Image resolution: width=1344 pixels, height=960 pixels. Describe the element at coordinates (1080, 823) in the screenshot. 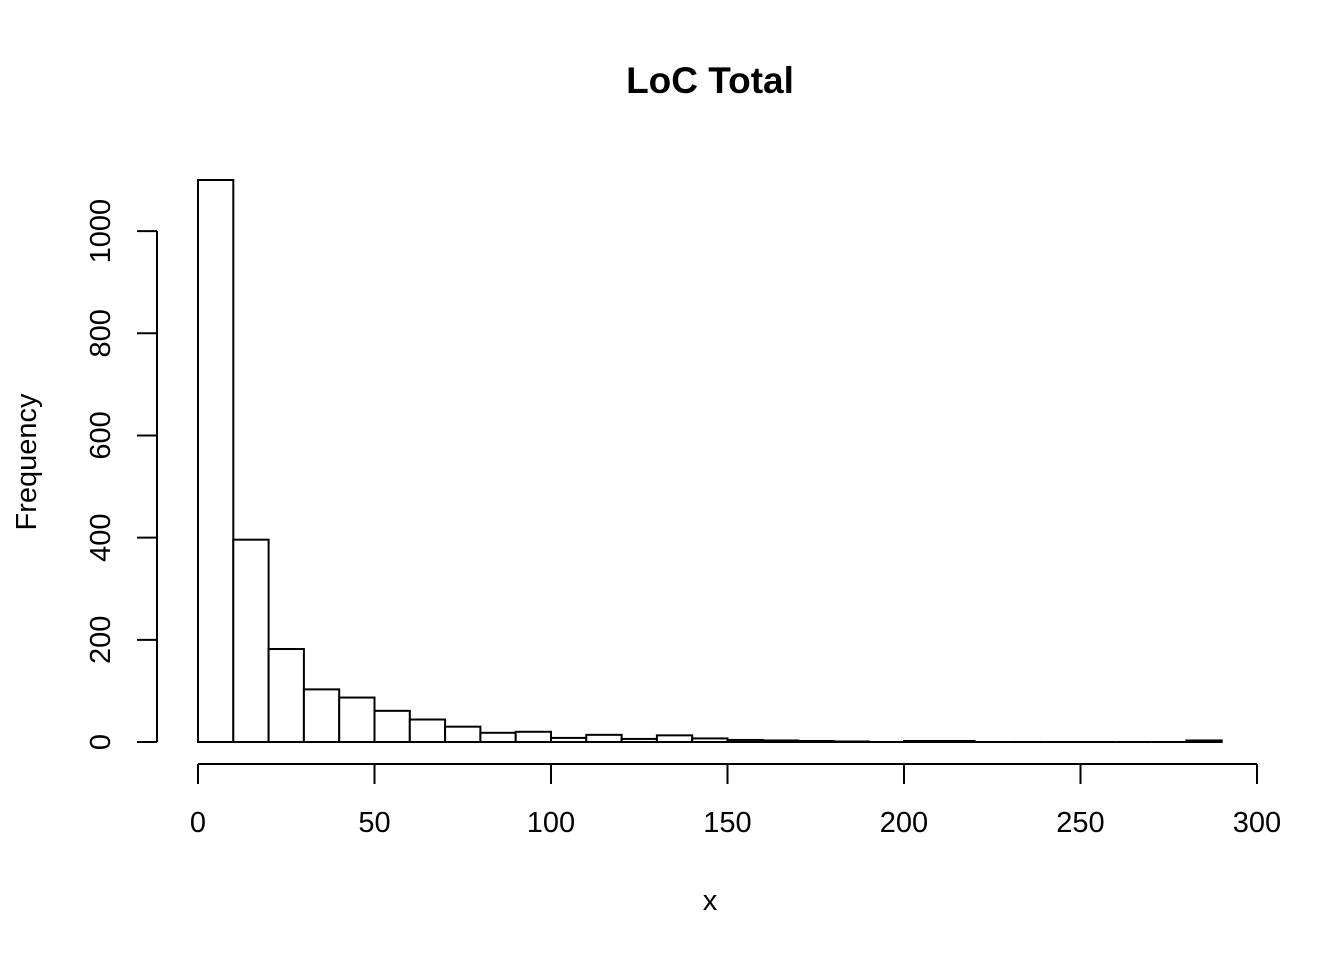

I see `x-tick-label: 250` at that location.